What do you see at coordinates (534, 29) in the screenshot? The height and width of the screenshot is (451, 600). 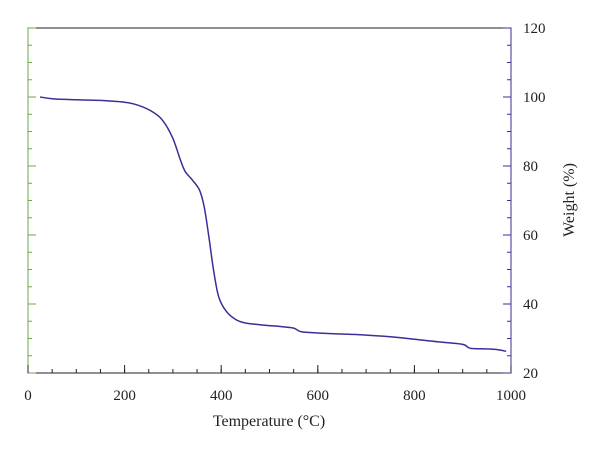 I see `y-tick-label: 120` at bounding box center [534, 29].